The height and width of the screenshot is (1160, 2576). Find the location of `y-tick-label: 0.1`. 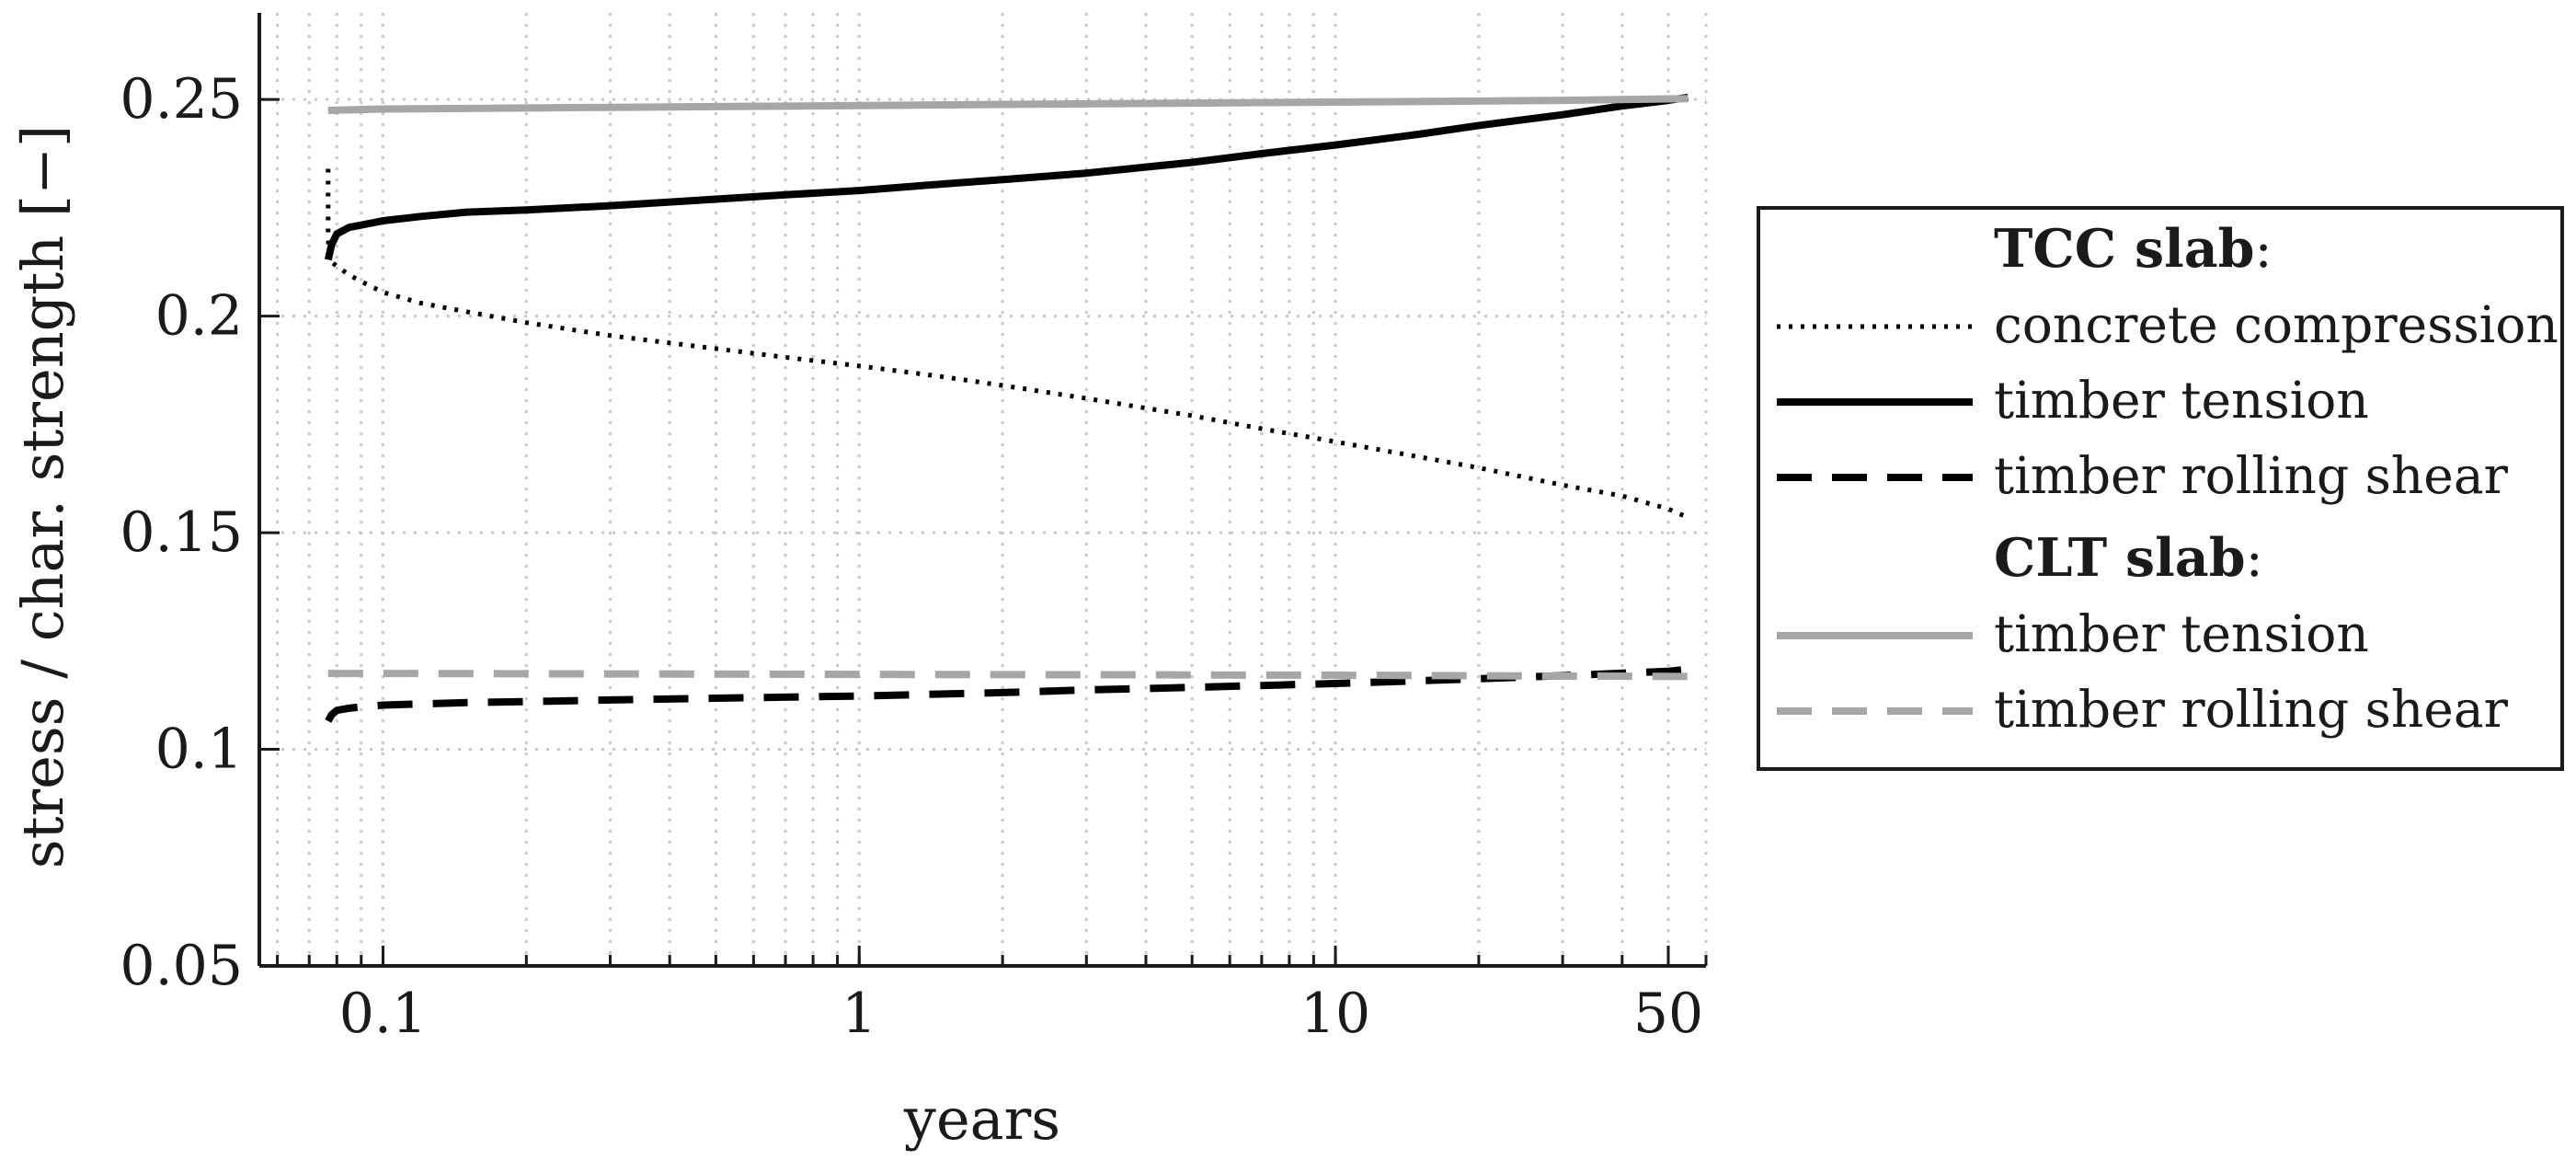

y-tick-label: 0.1 is located at coordinates (199, 750).